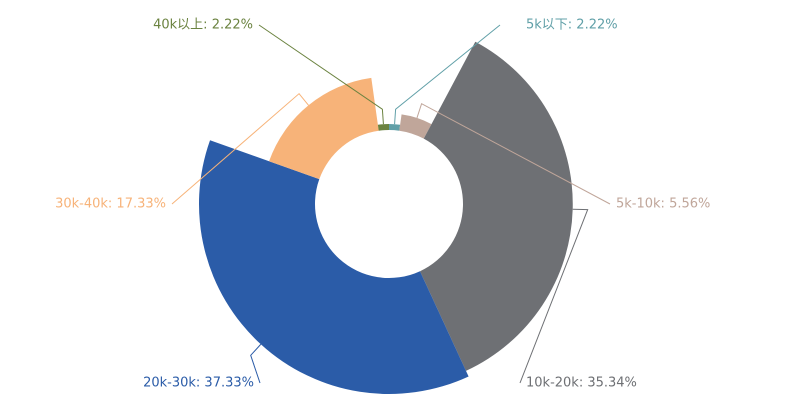  Describe the element at coordinates (513, 153) in the screenshot. I see `leader-line-5k-10k` at that location.